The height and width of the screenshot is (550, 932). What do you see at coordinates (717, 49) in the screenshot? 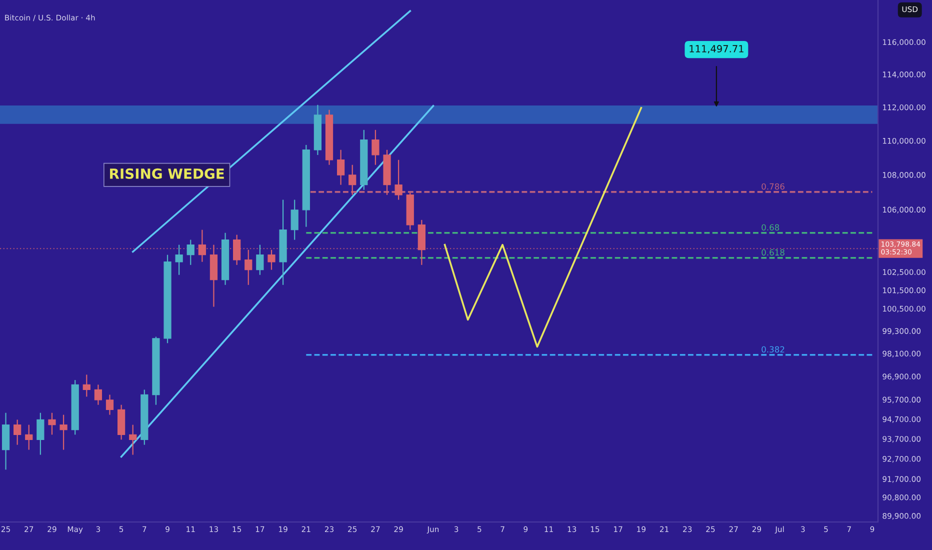
I see `annotation: 111,497.71` at bounding box center [717, 49].